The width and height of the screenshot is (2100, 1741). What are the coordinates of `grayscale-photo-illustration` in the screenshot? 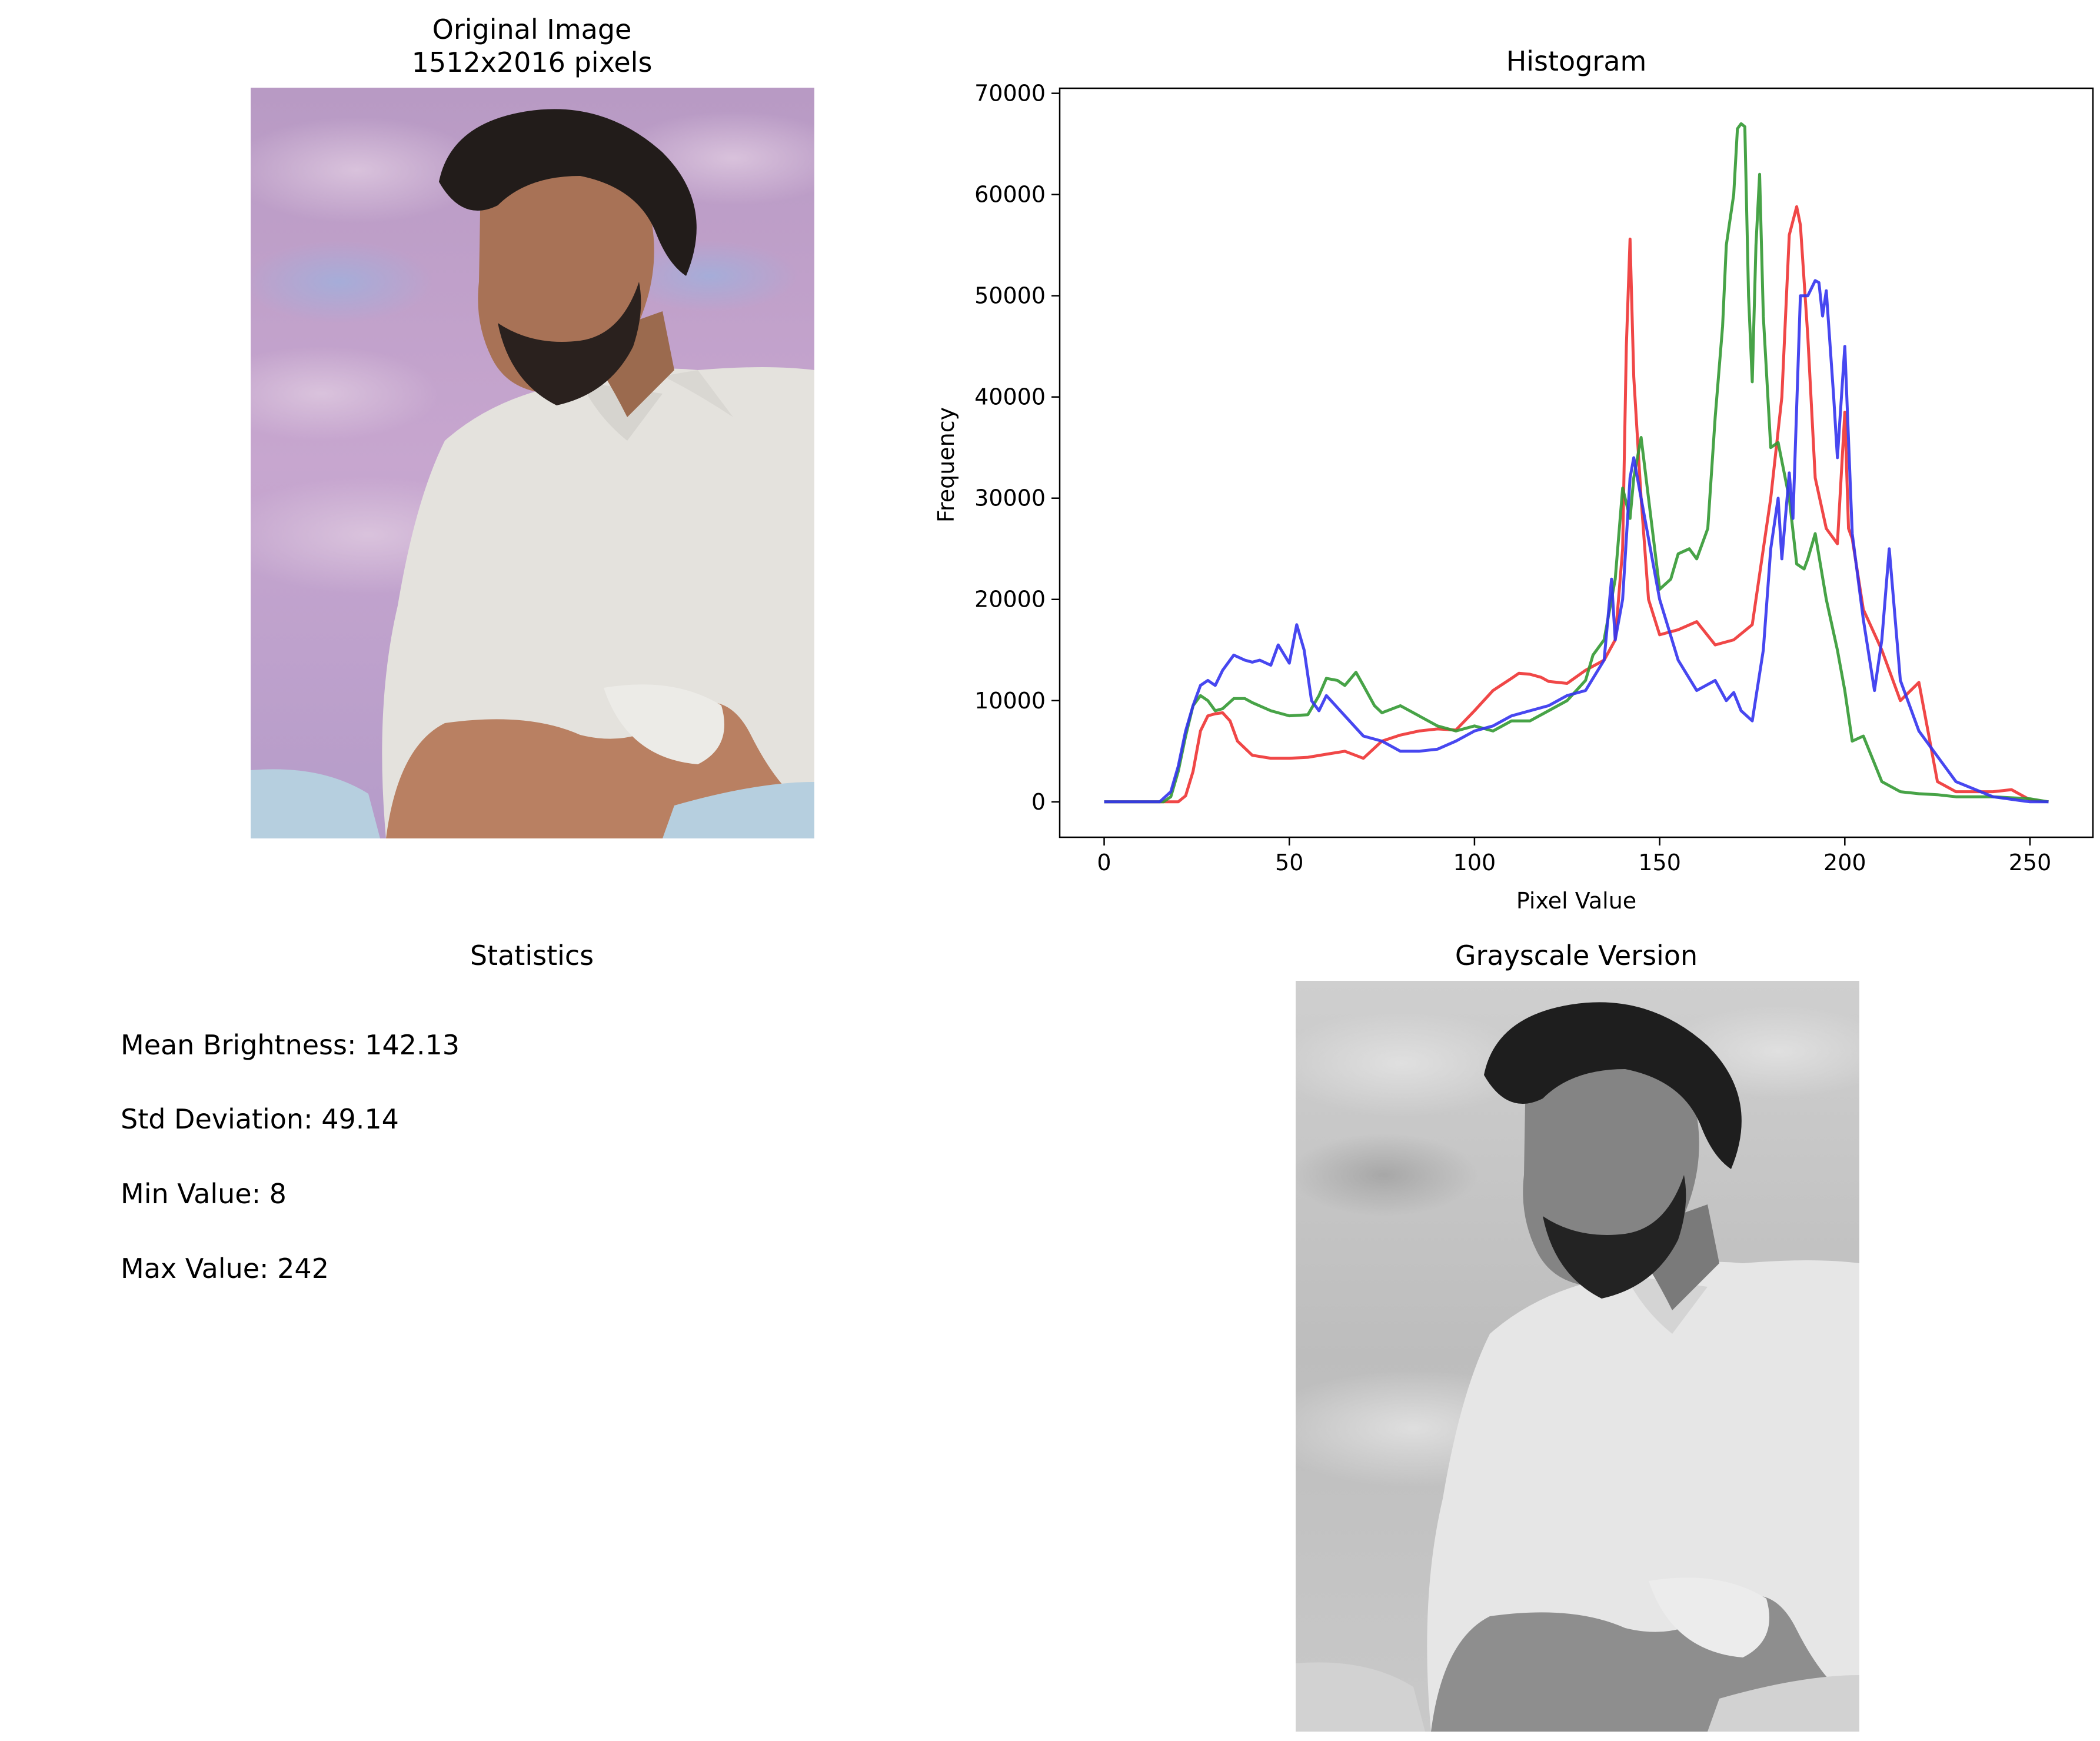 It's located at (1577, 1357).